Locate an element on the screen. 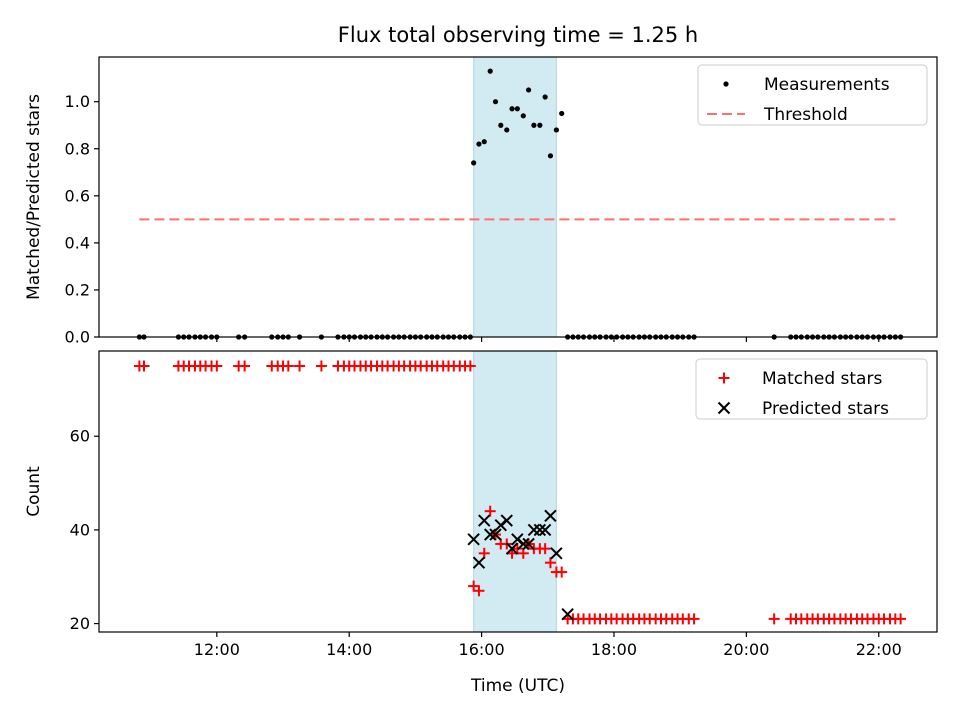 Image resolution: width=960 pixels, height=724 pixels. legend-item: Threshold is located at coordinates (777, 115).